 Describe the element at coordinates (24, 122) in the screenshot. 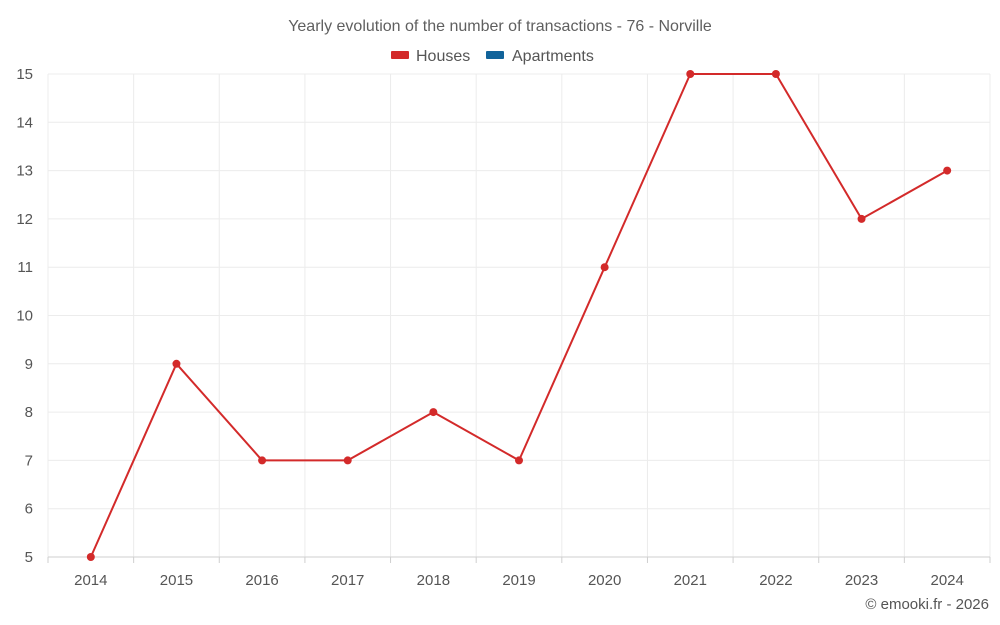

I see `y-tick-label: 14` at that location.